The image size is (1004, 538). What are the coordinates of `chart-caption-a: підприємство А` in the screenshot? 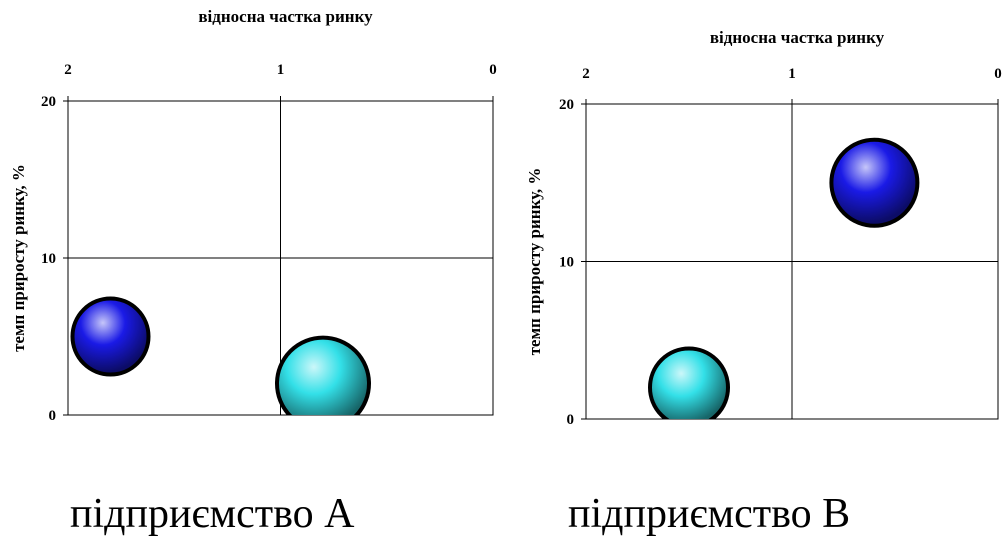 It's located at (212, 514).